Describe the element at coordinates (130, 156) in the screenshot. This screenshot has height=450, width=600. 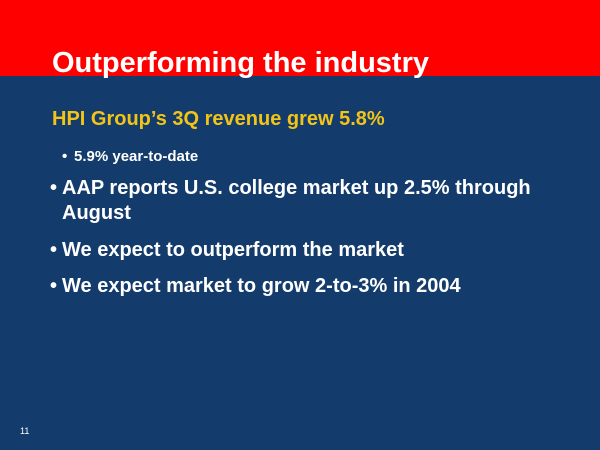
I see `sub-bullet: 5.9% year-to-date` at that location.